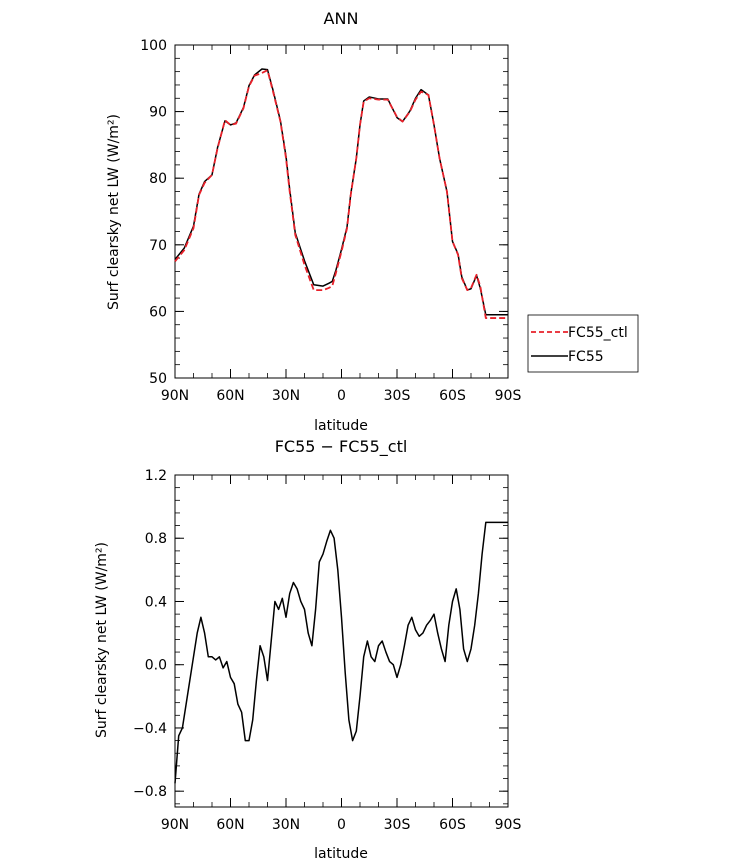 Image resolution: width=733 pixels, height=866 pixels. I want to click on bottom-xtick-label: 30N, so click(286, 825).